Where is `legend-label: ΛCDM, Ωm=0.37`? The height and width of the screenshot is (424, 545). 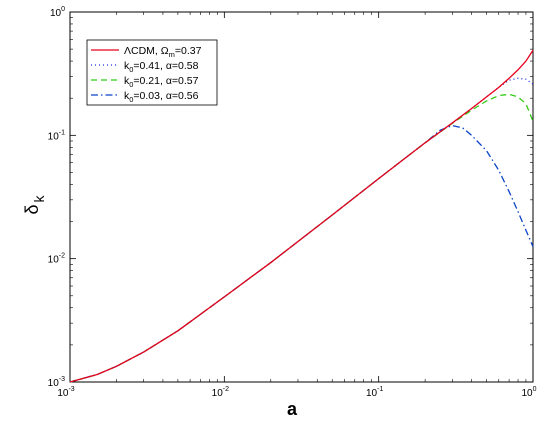 legend-label: ΛCDM, Ωm=0.37 is located at coordinates (163, 52).